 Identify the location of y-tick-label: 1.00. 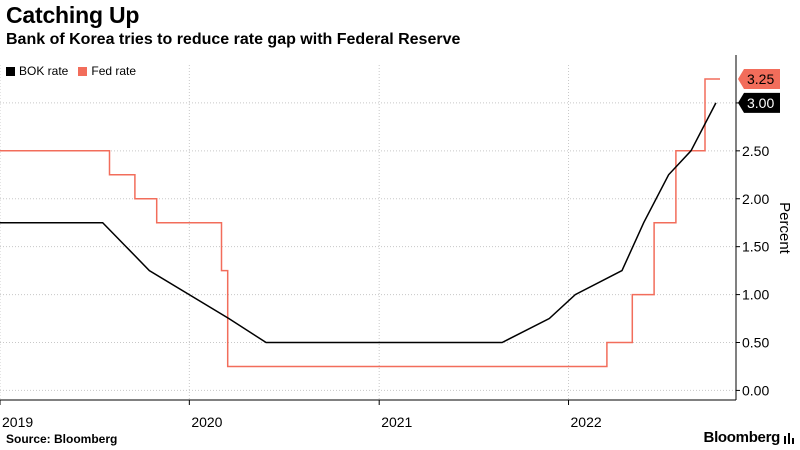
(755, 295).